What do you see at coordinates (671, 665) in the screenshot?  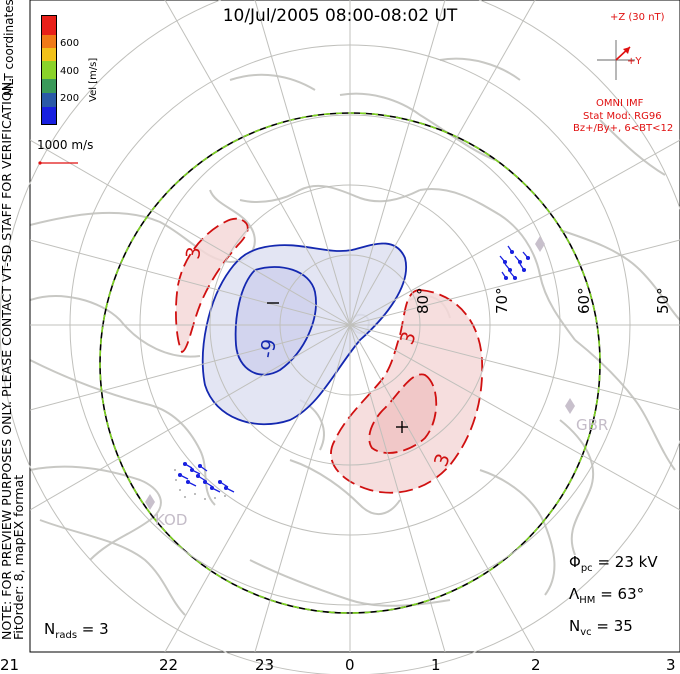 I see `mlt-label-3: 3` at bounding box center [671, 665].